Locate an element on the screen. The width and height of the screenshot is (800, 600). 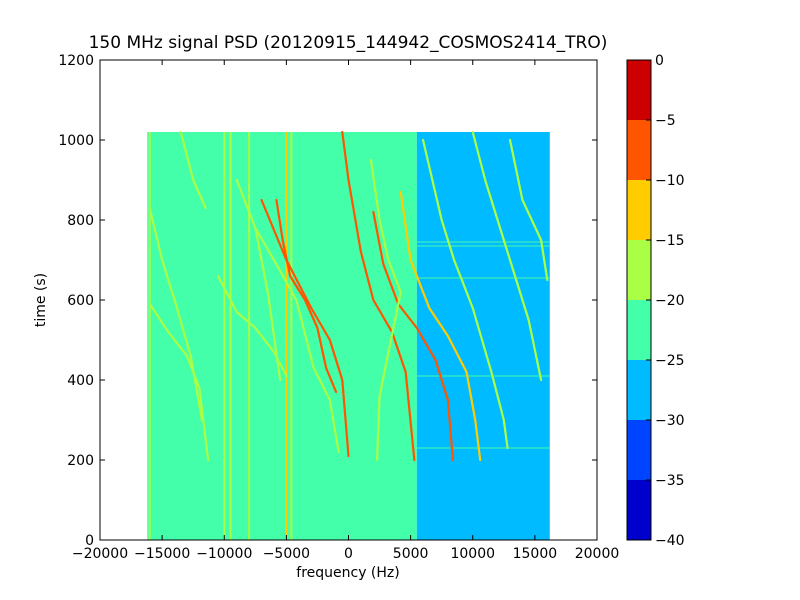
y-tick-label: 200 is located at coordinates (80, 461).